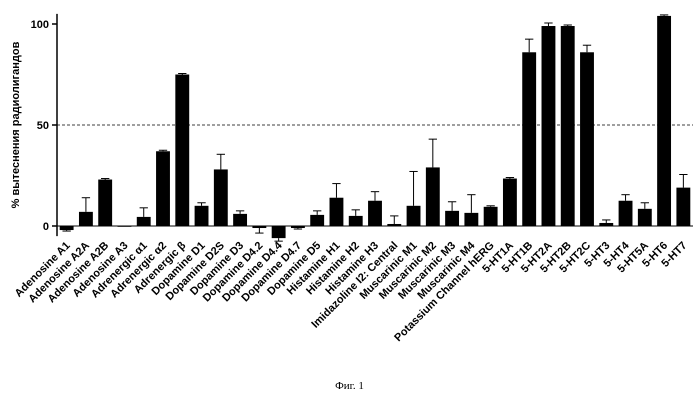  I want to click on y-tick-label: 50, so click(43, 126).